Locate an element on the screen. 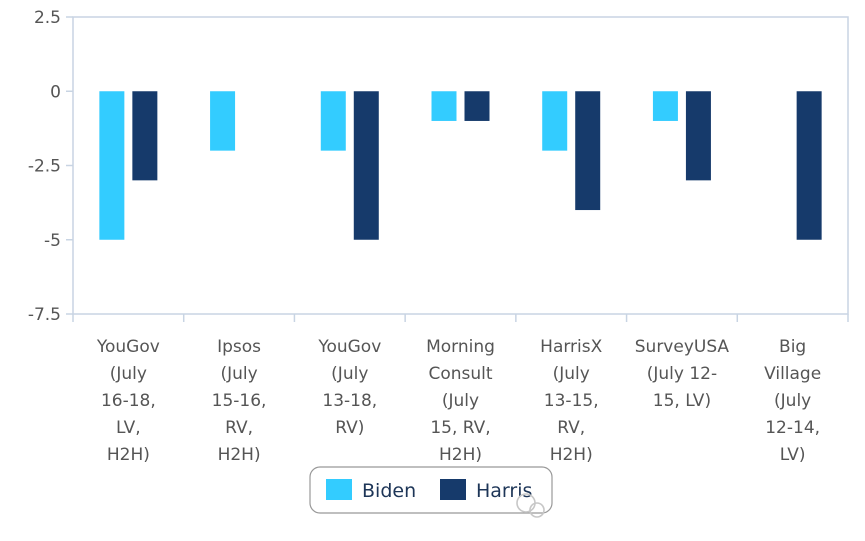 The width and height of the screenshot is (865, 541). x-category-label: SurveyUSA (July 12-15, LV) is located at coordinates (682, 374).